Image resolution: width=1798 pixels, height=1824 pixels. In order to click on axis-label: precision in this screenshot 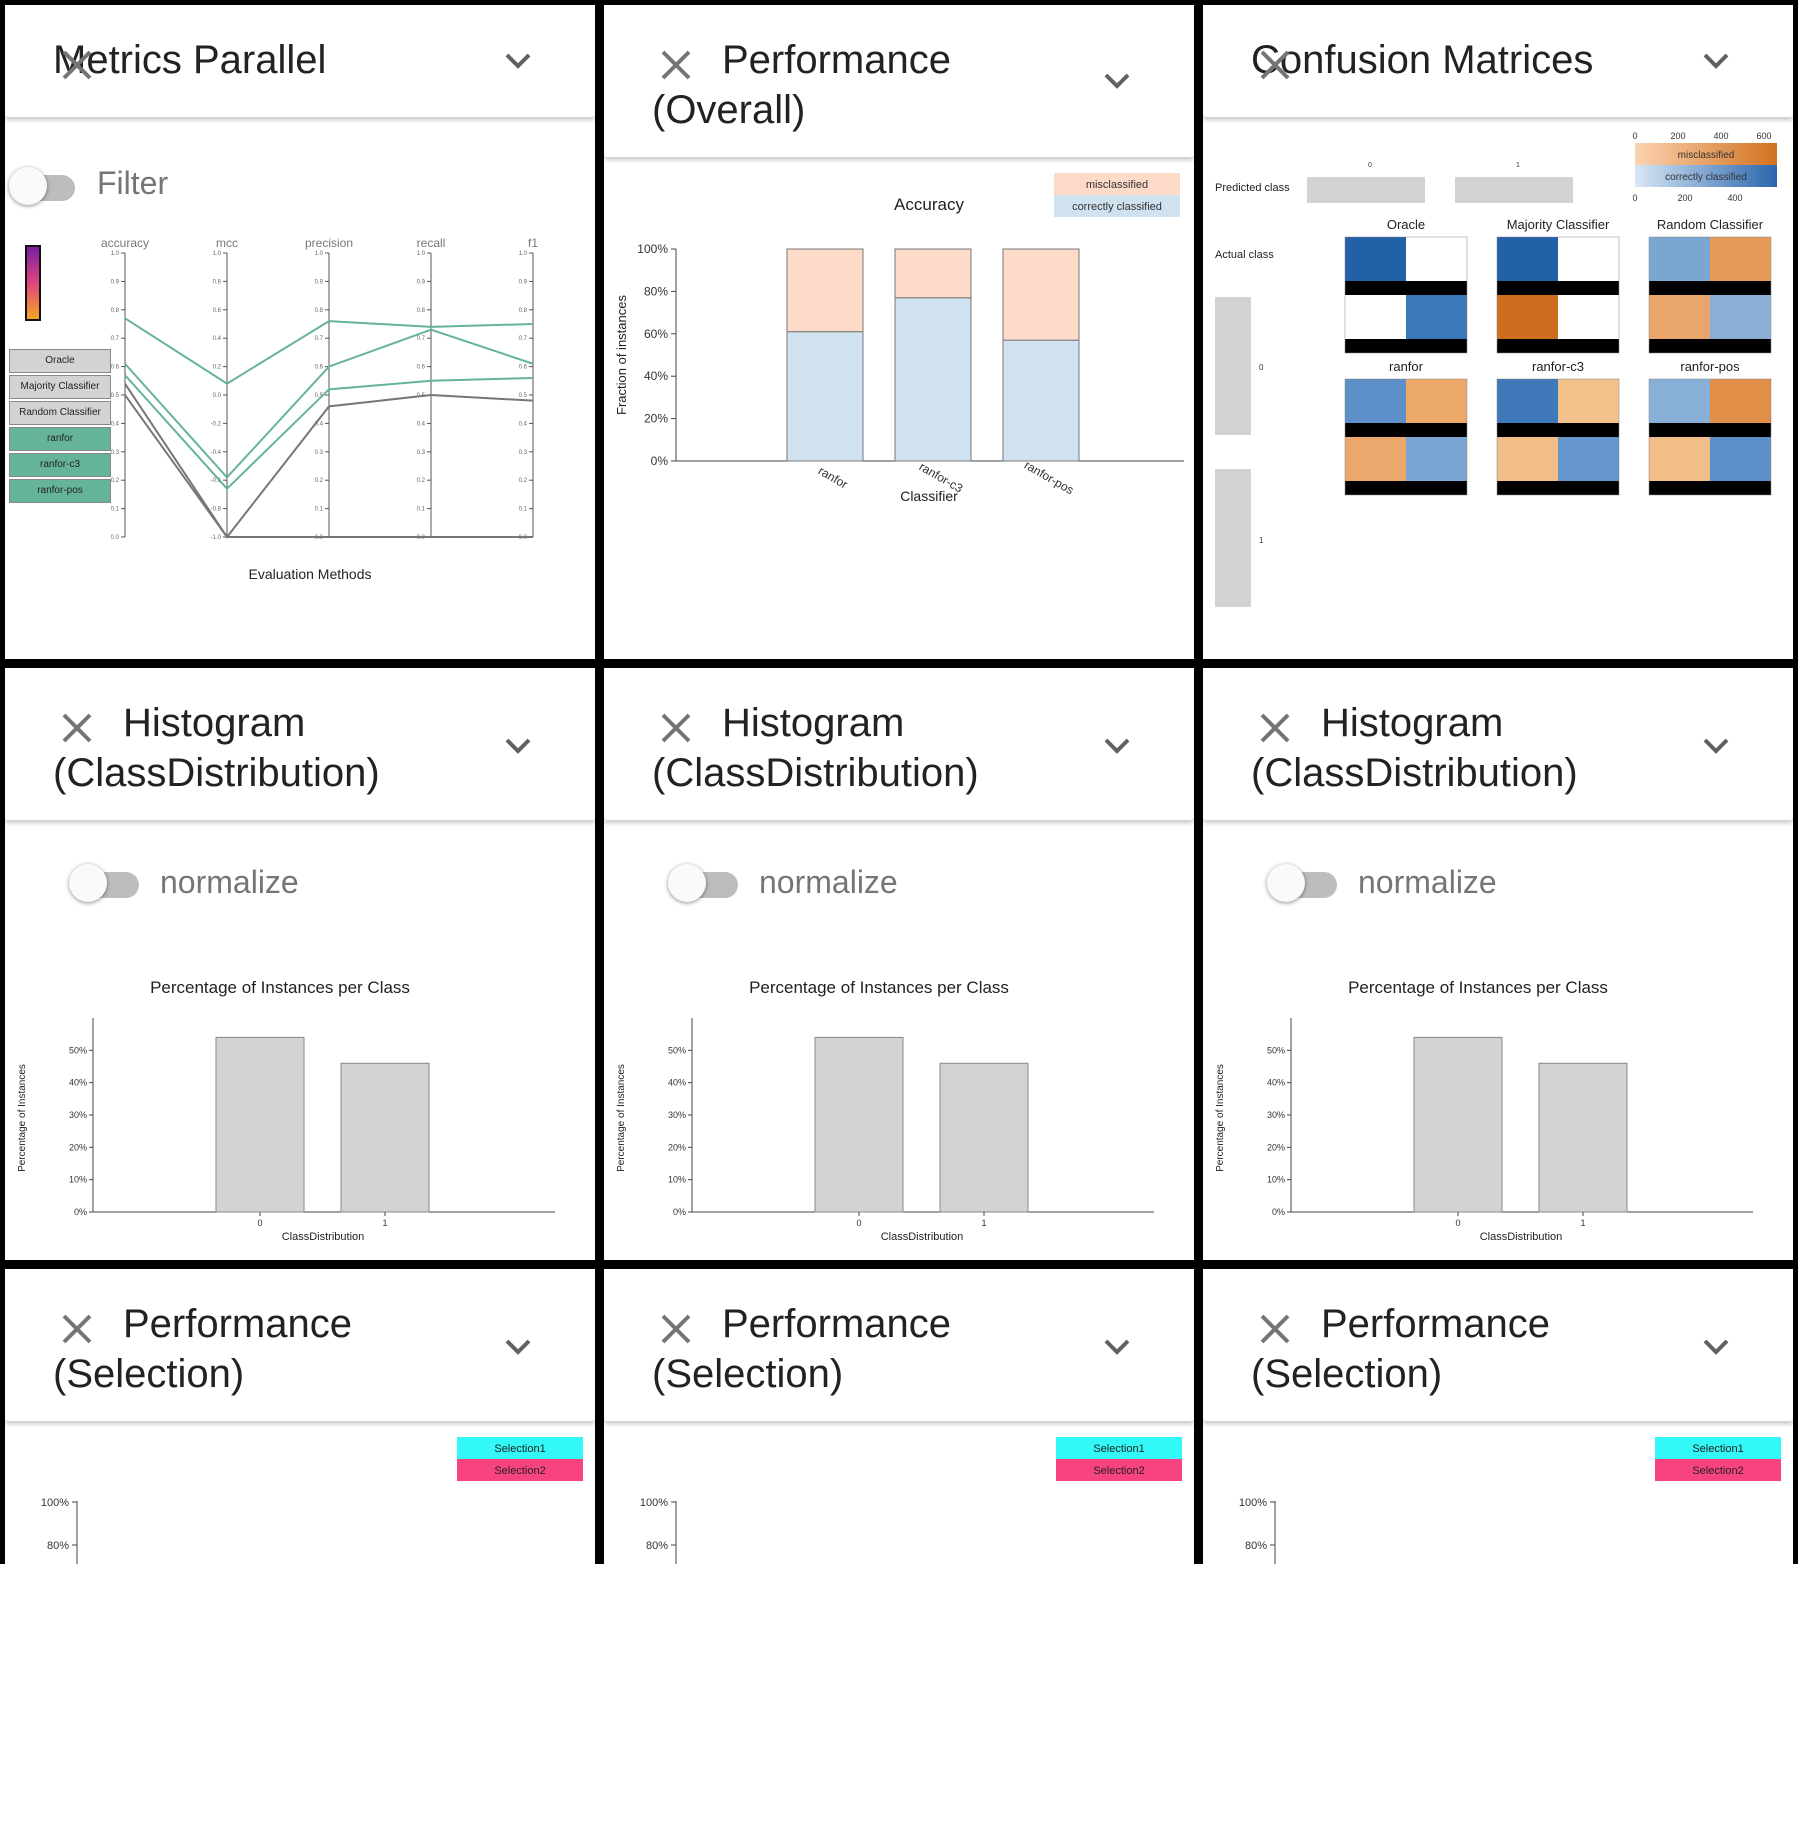, I will do `click(329, 243)`.